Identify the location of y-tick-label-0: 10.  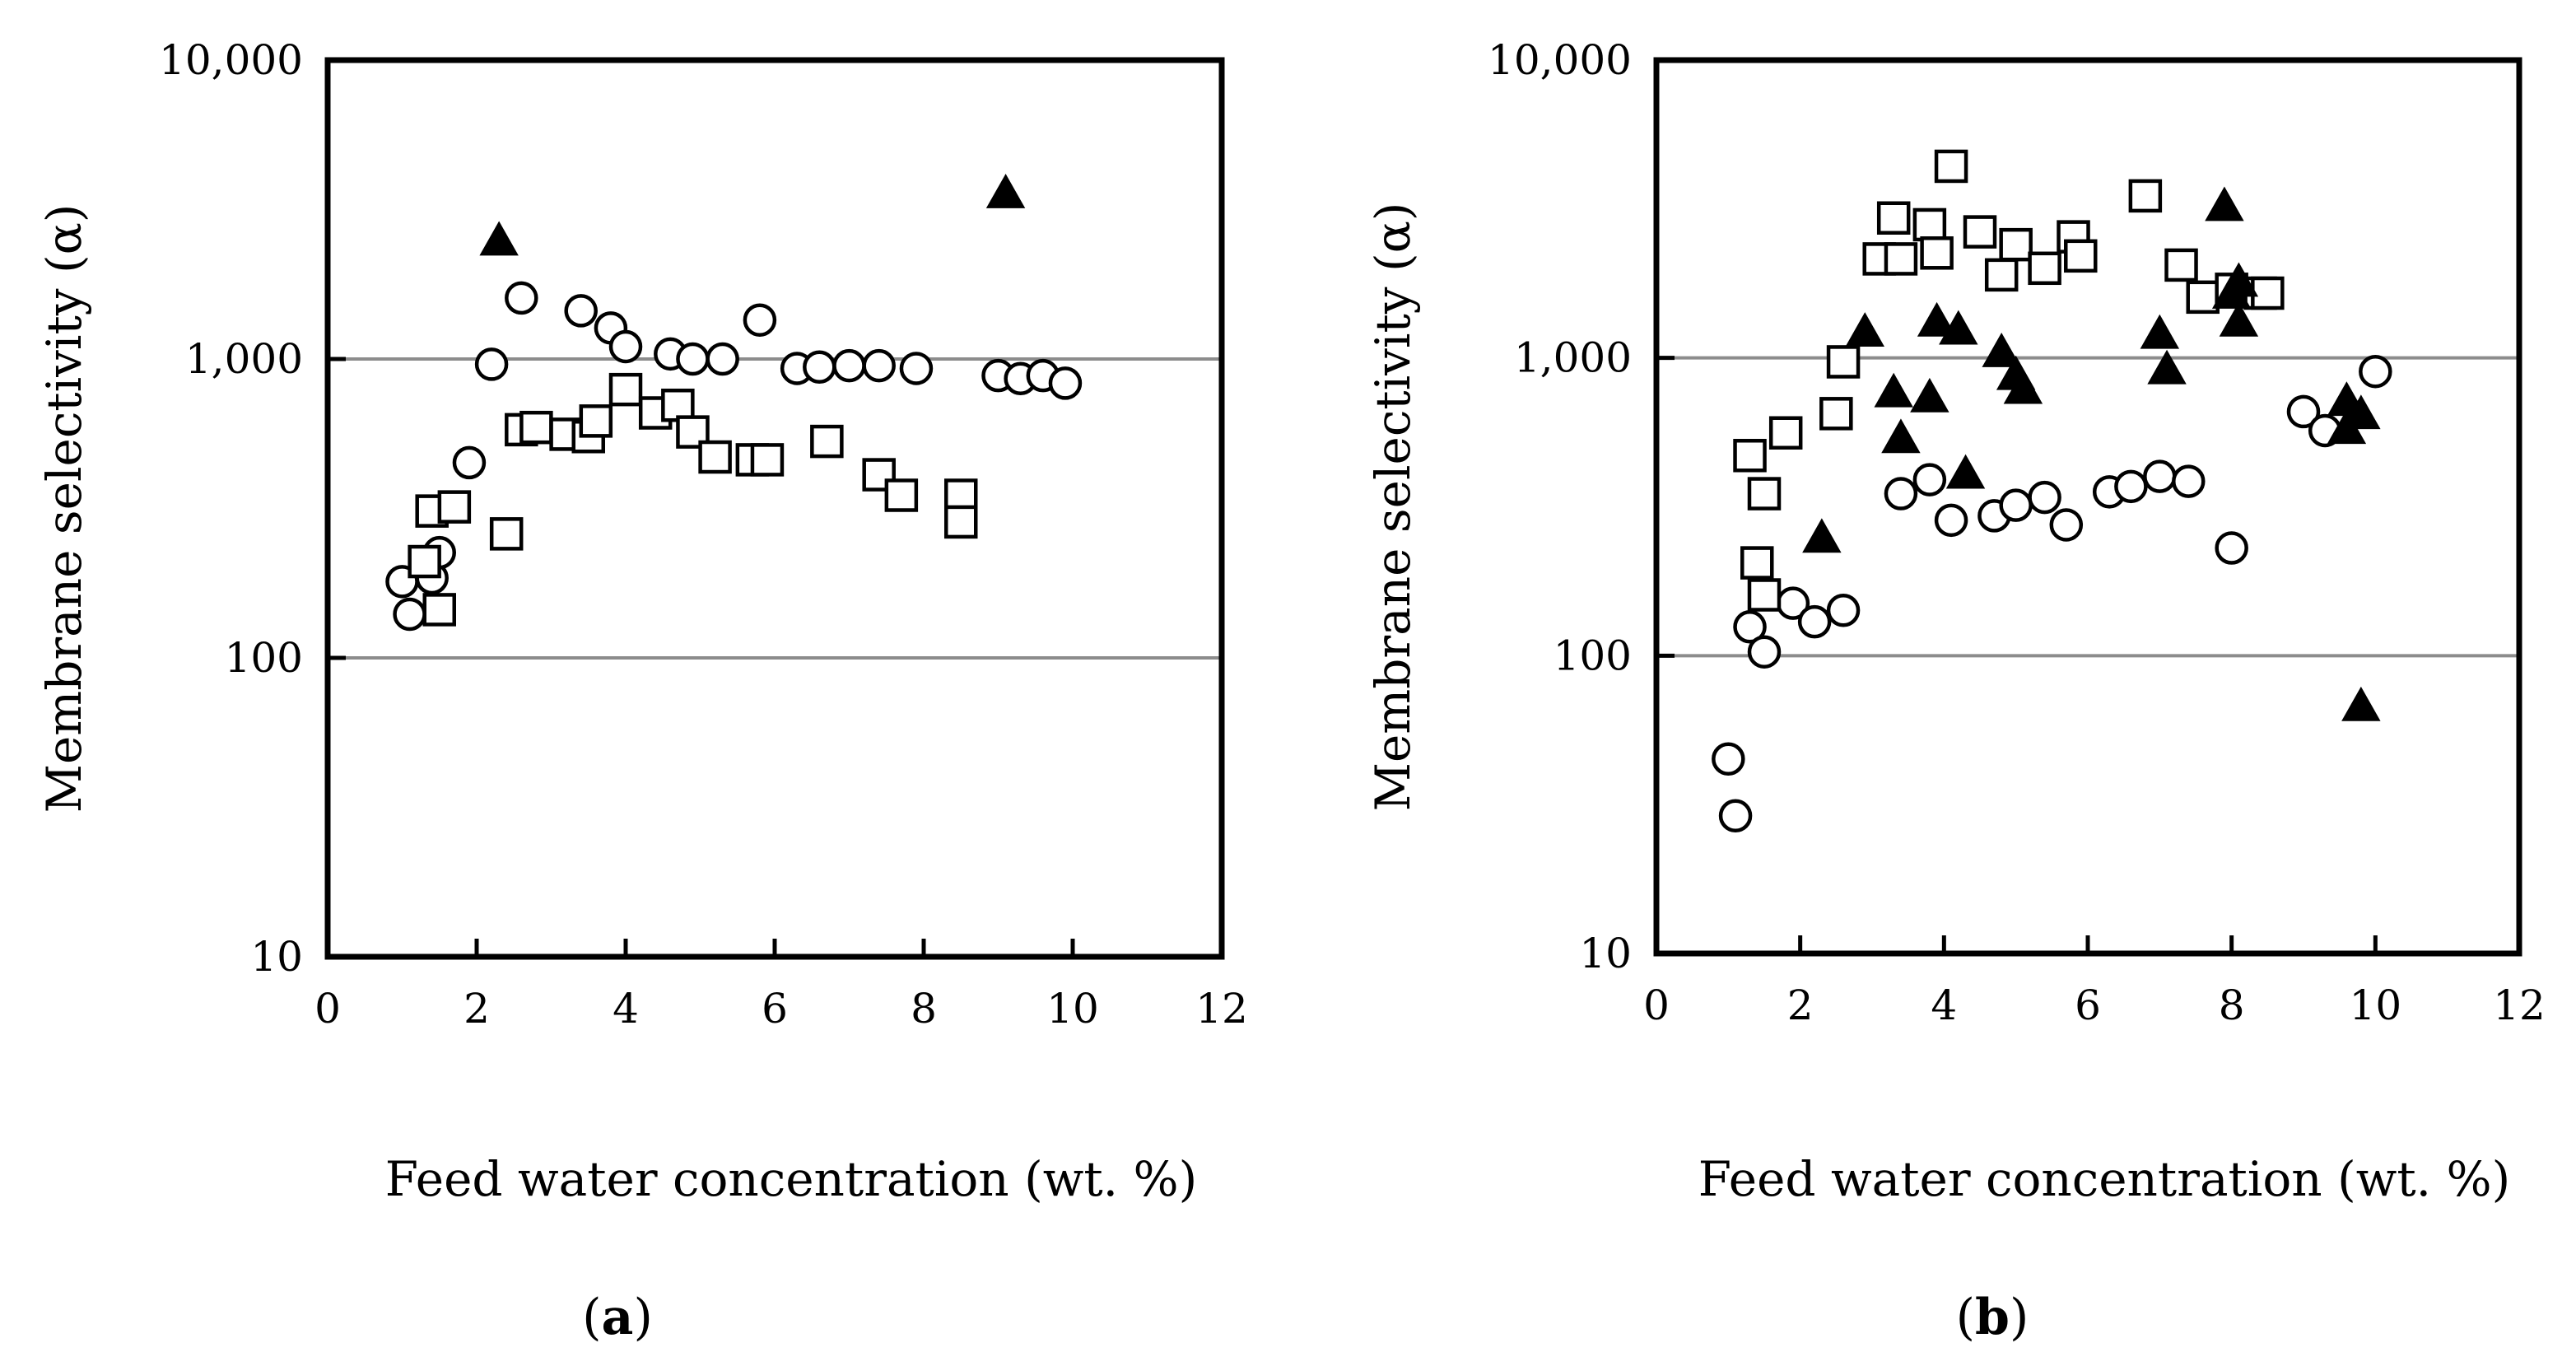
(276, 957).